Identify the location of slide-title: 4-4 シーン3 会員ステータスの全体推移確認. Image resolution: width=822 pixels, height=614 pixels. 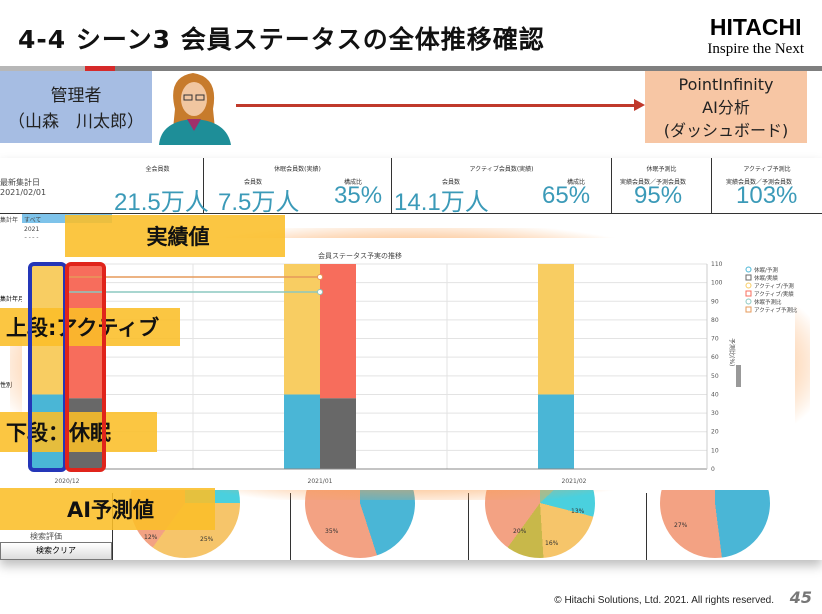
(281, 39).